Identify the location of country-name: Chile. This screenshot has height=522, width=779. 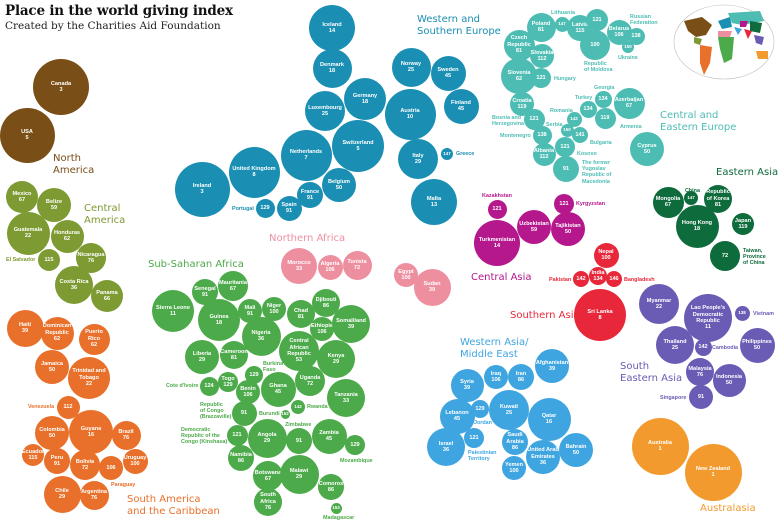
(62, 490).